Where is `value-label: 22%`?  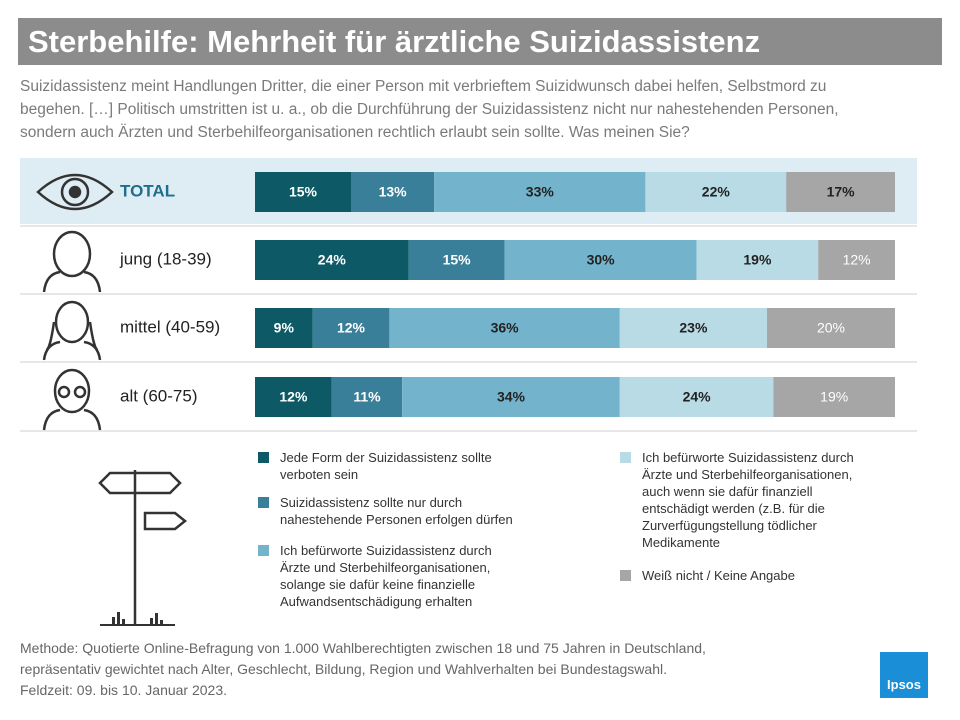
value-label: 22% is located at coordinates (716, 192).